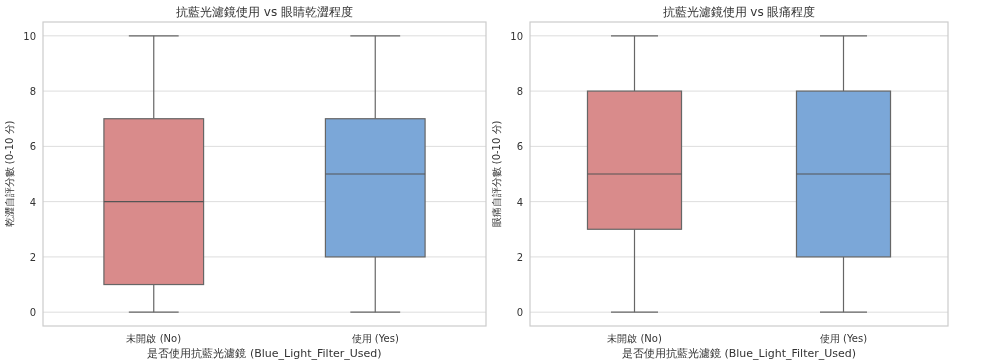 Image resolution: width=1002 pixels, height=361 pixels. Describe the element at coordinates (739, 12) in the screenshot. I see `chart-title: 抗藍光濾鏡使用 vs 眼痛程度` at that location.